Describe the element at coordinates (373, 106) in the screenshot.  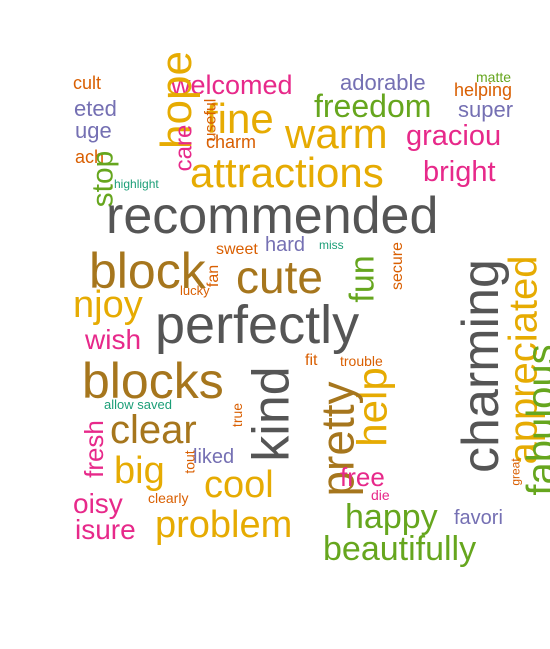
I see `word-freedom: freedom` at that location.